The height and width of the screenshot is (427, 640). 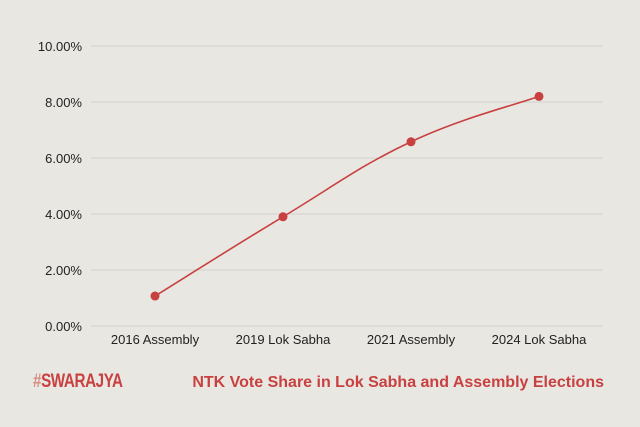 I want to click on x-tick-label: 2016 Assembly, so click(x=155, y=339).